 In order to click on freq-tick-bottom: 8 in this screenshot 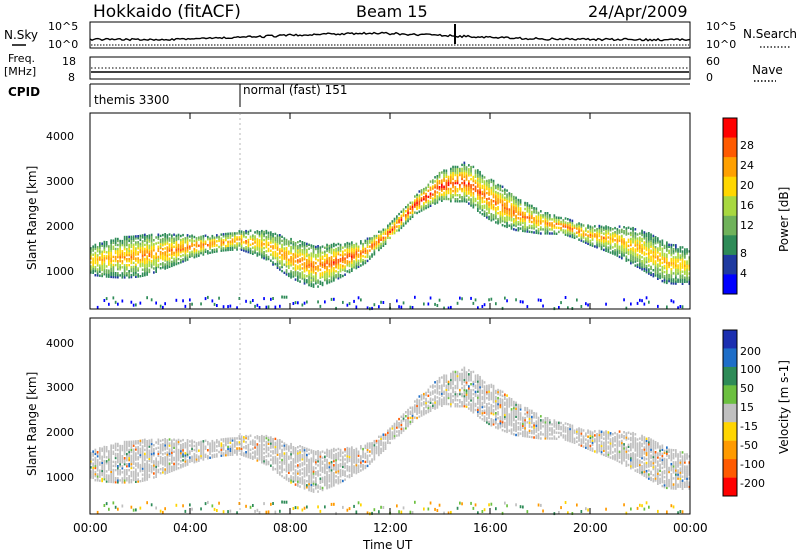, I will do `click(71, 77)`.